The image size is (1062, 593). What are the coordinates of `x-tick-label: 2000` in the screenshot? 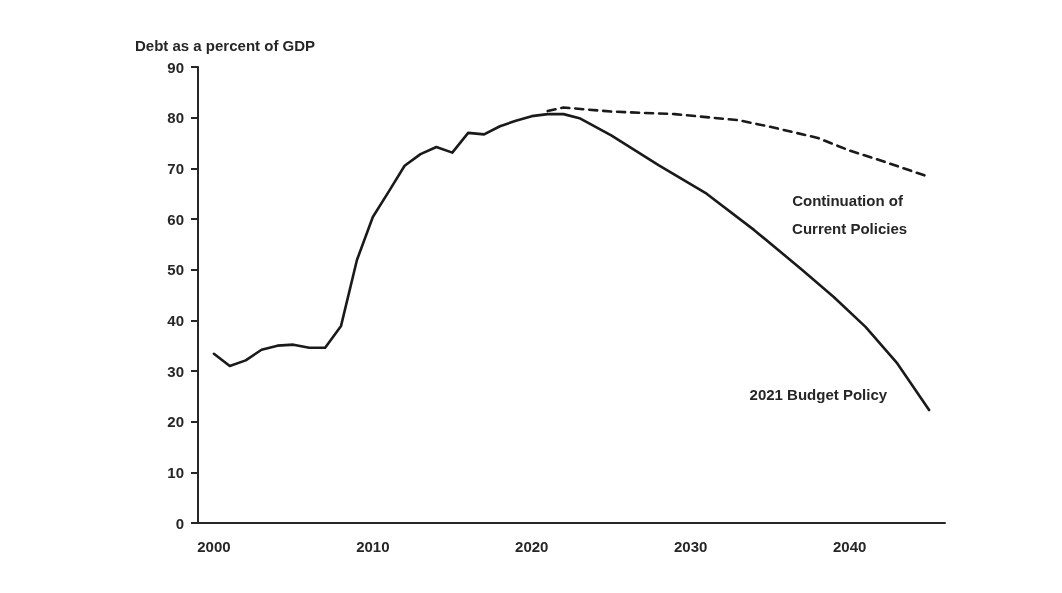 It's located at (214, 546).